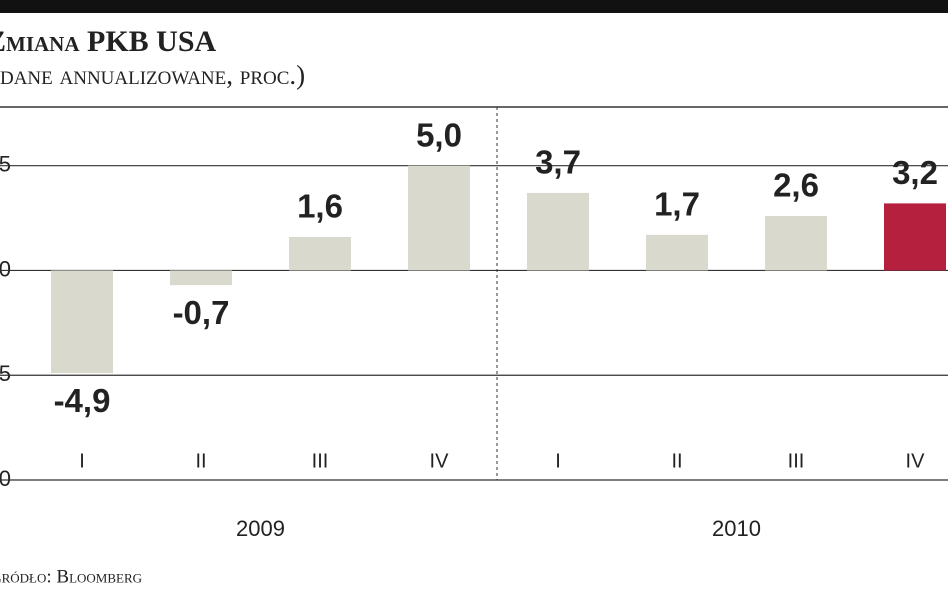  I want to click on value-label: 2,6, so click(796, 185).